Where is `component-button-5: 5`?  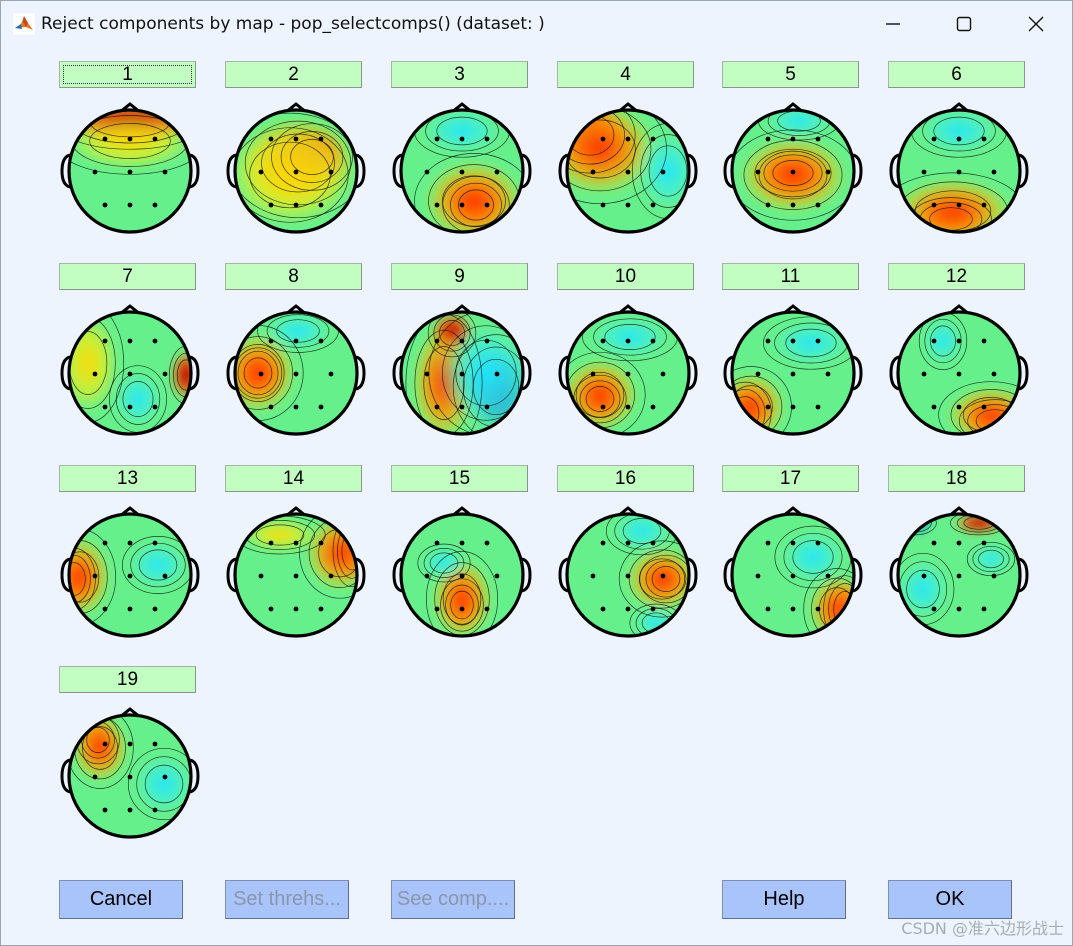
component-button-5: 5 is located at coordinates (790, 74).